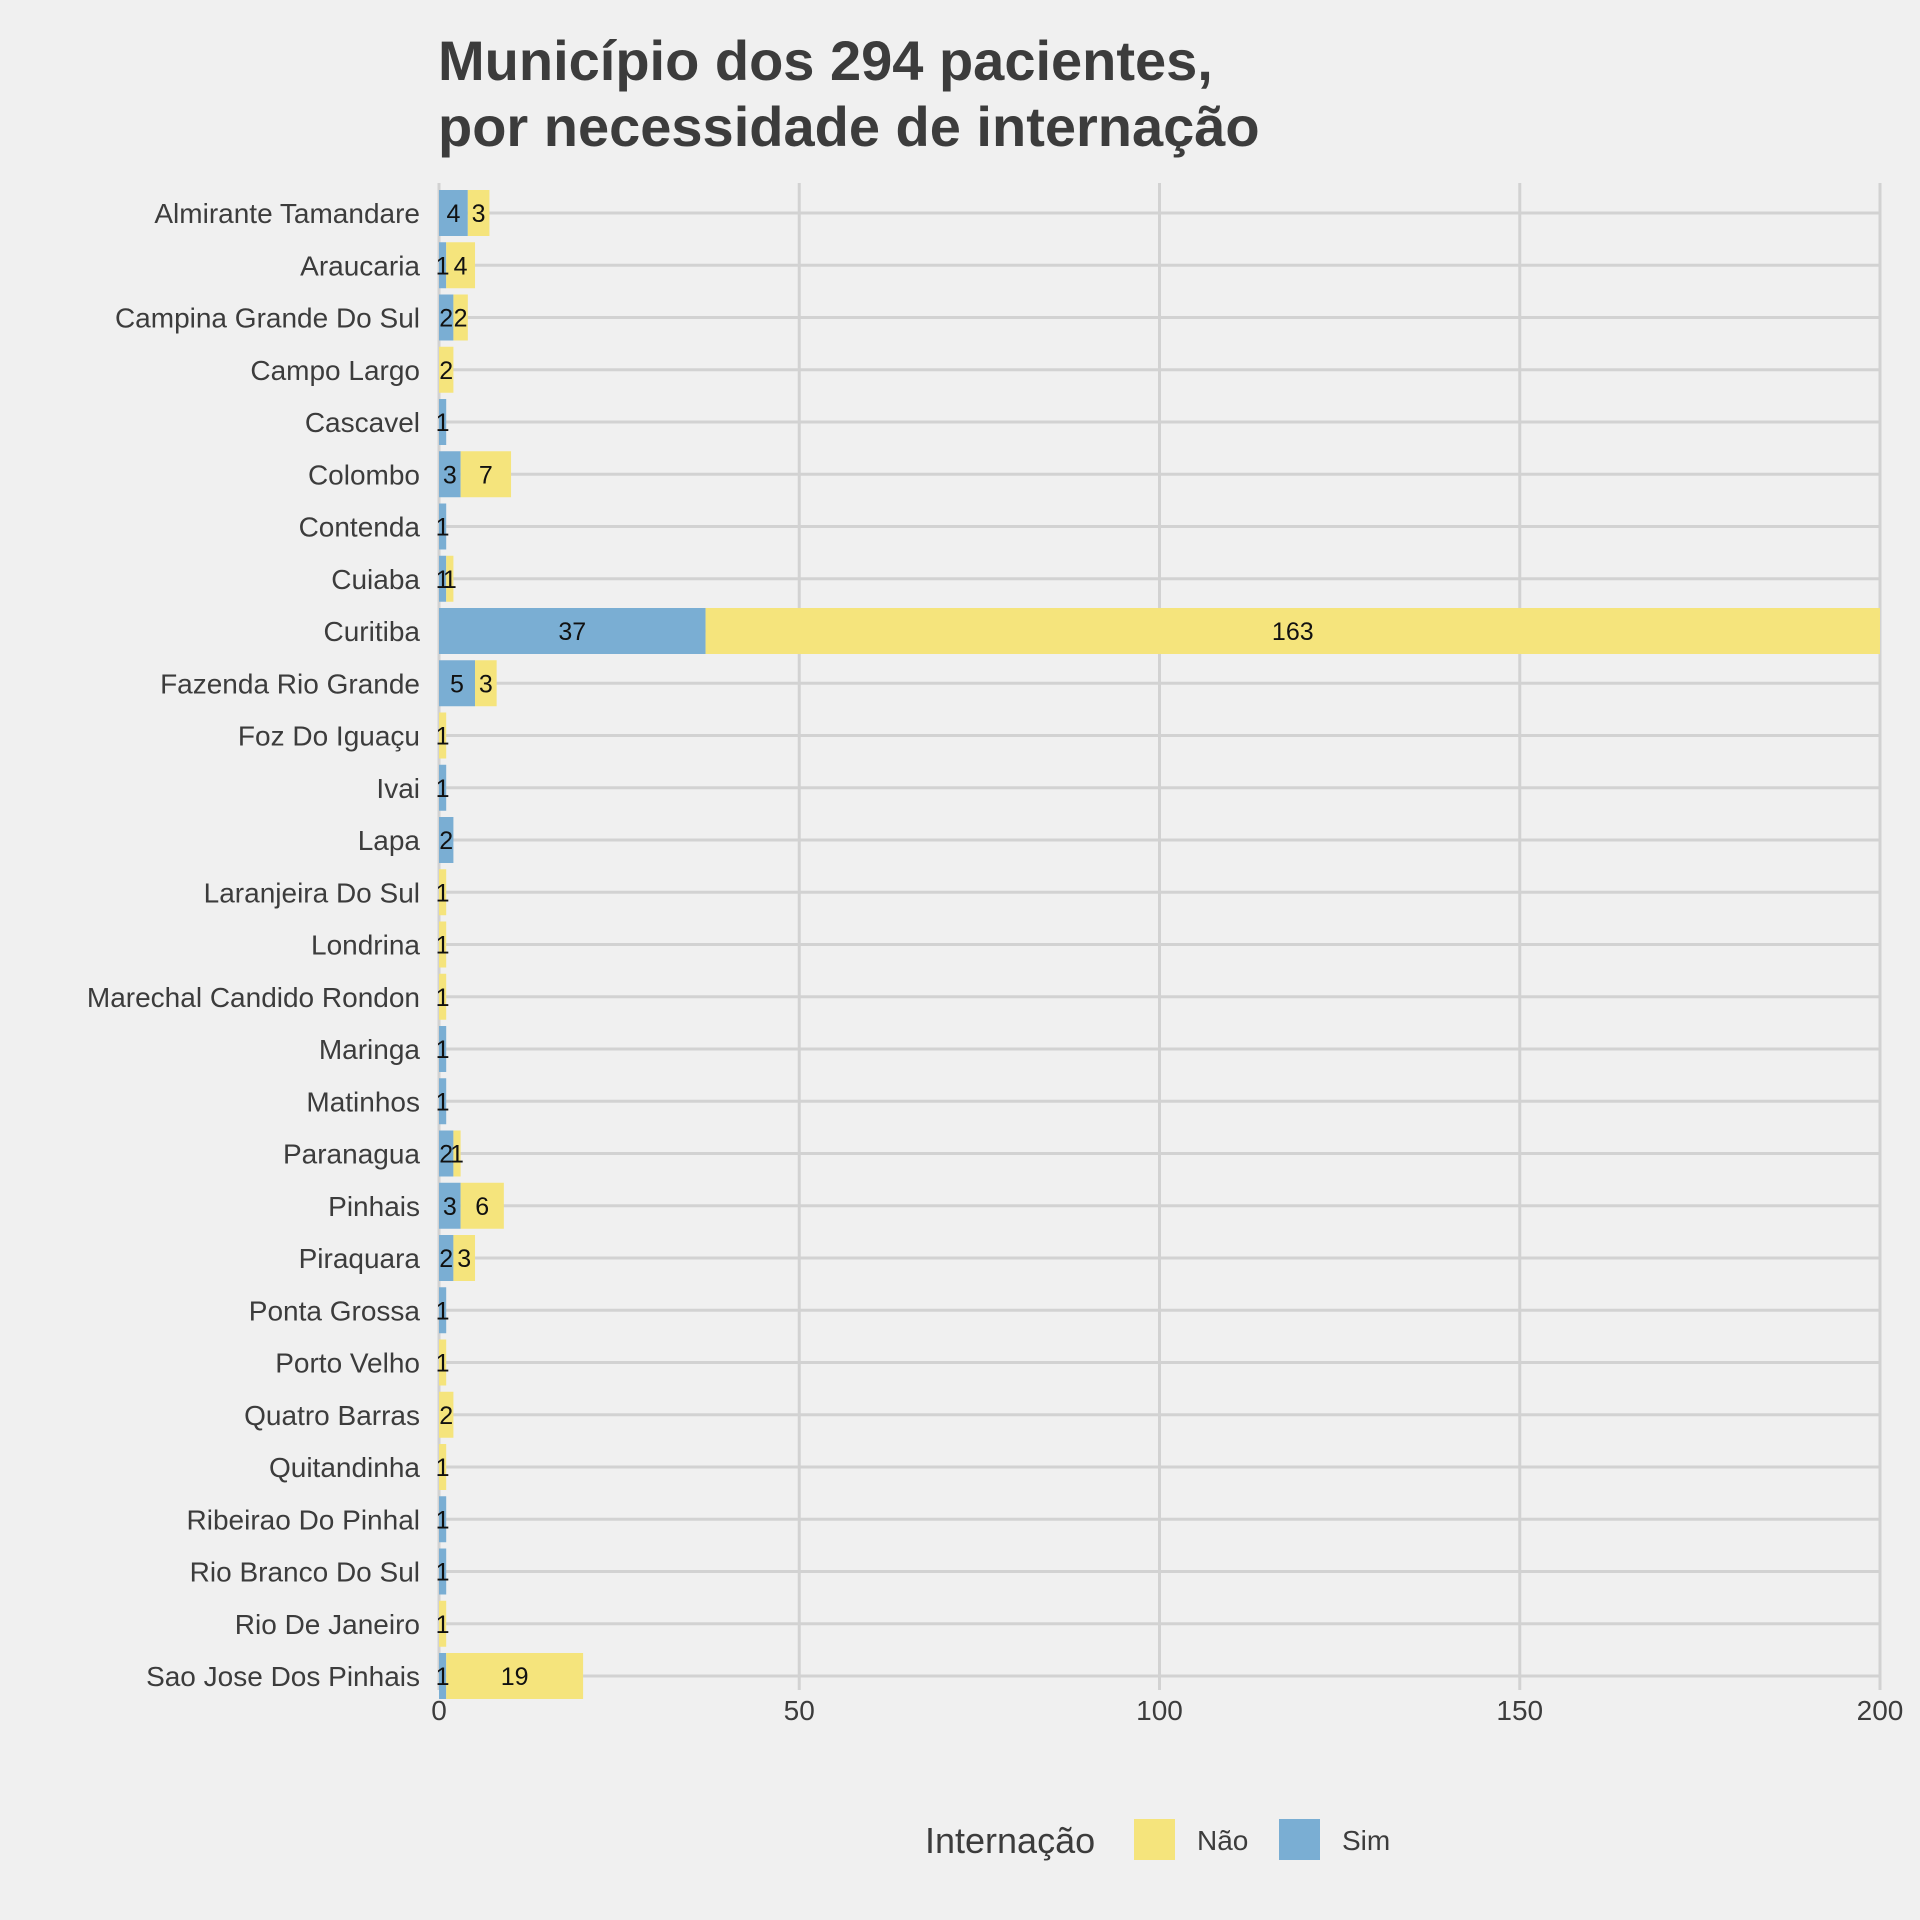 The height and width of the screenshot is (1920, 1920). I want to click on legend-title: Internação, so click(1010, 1840).